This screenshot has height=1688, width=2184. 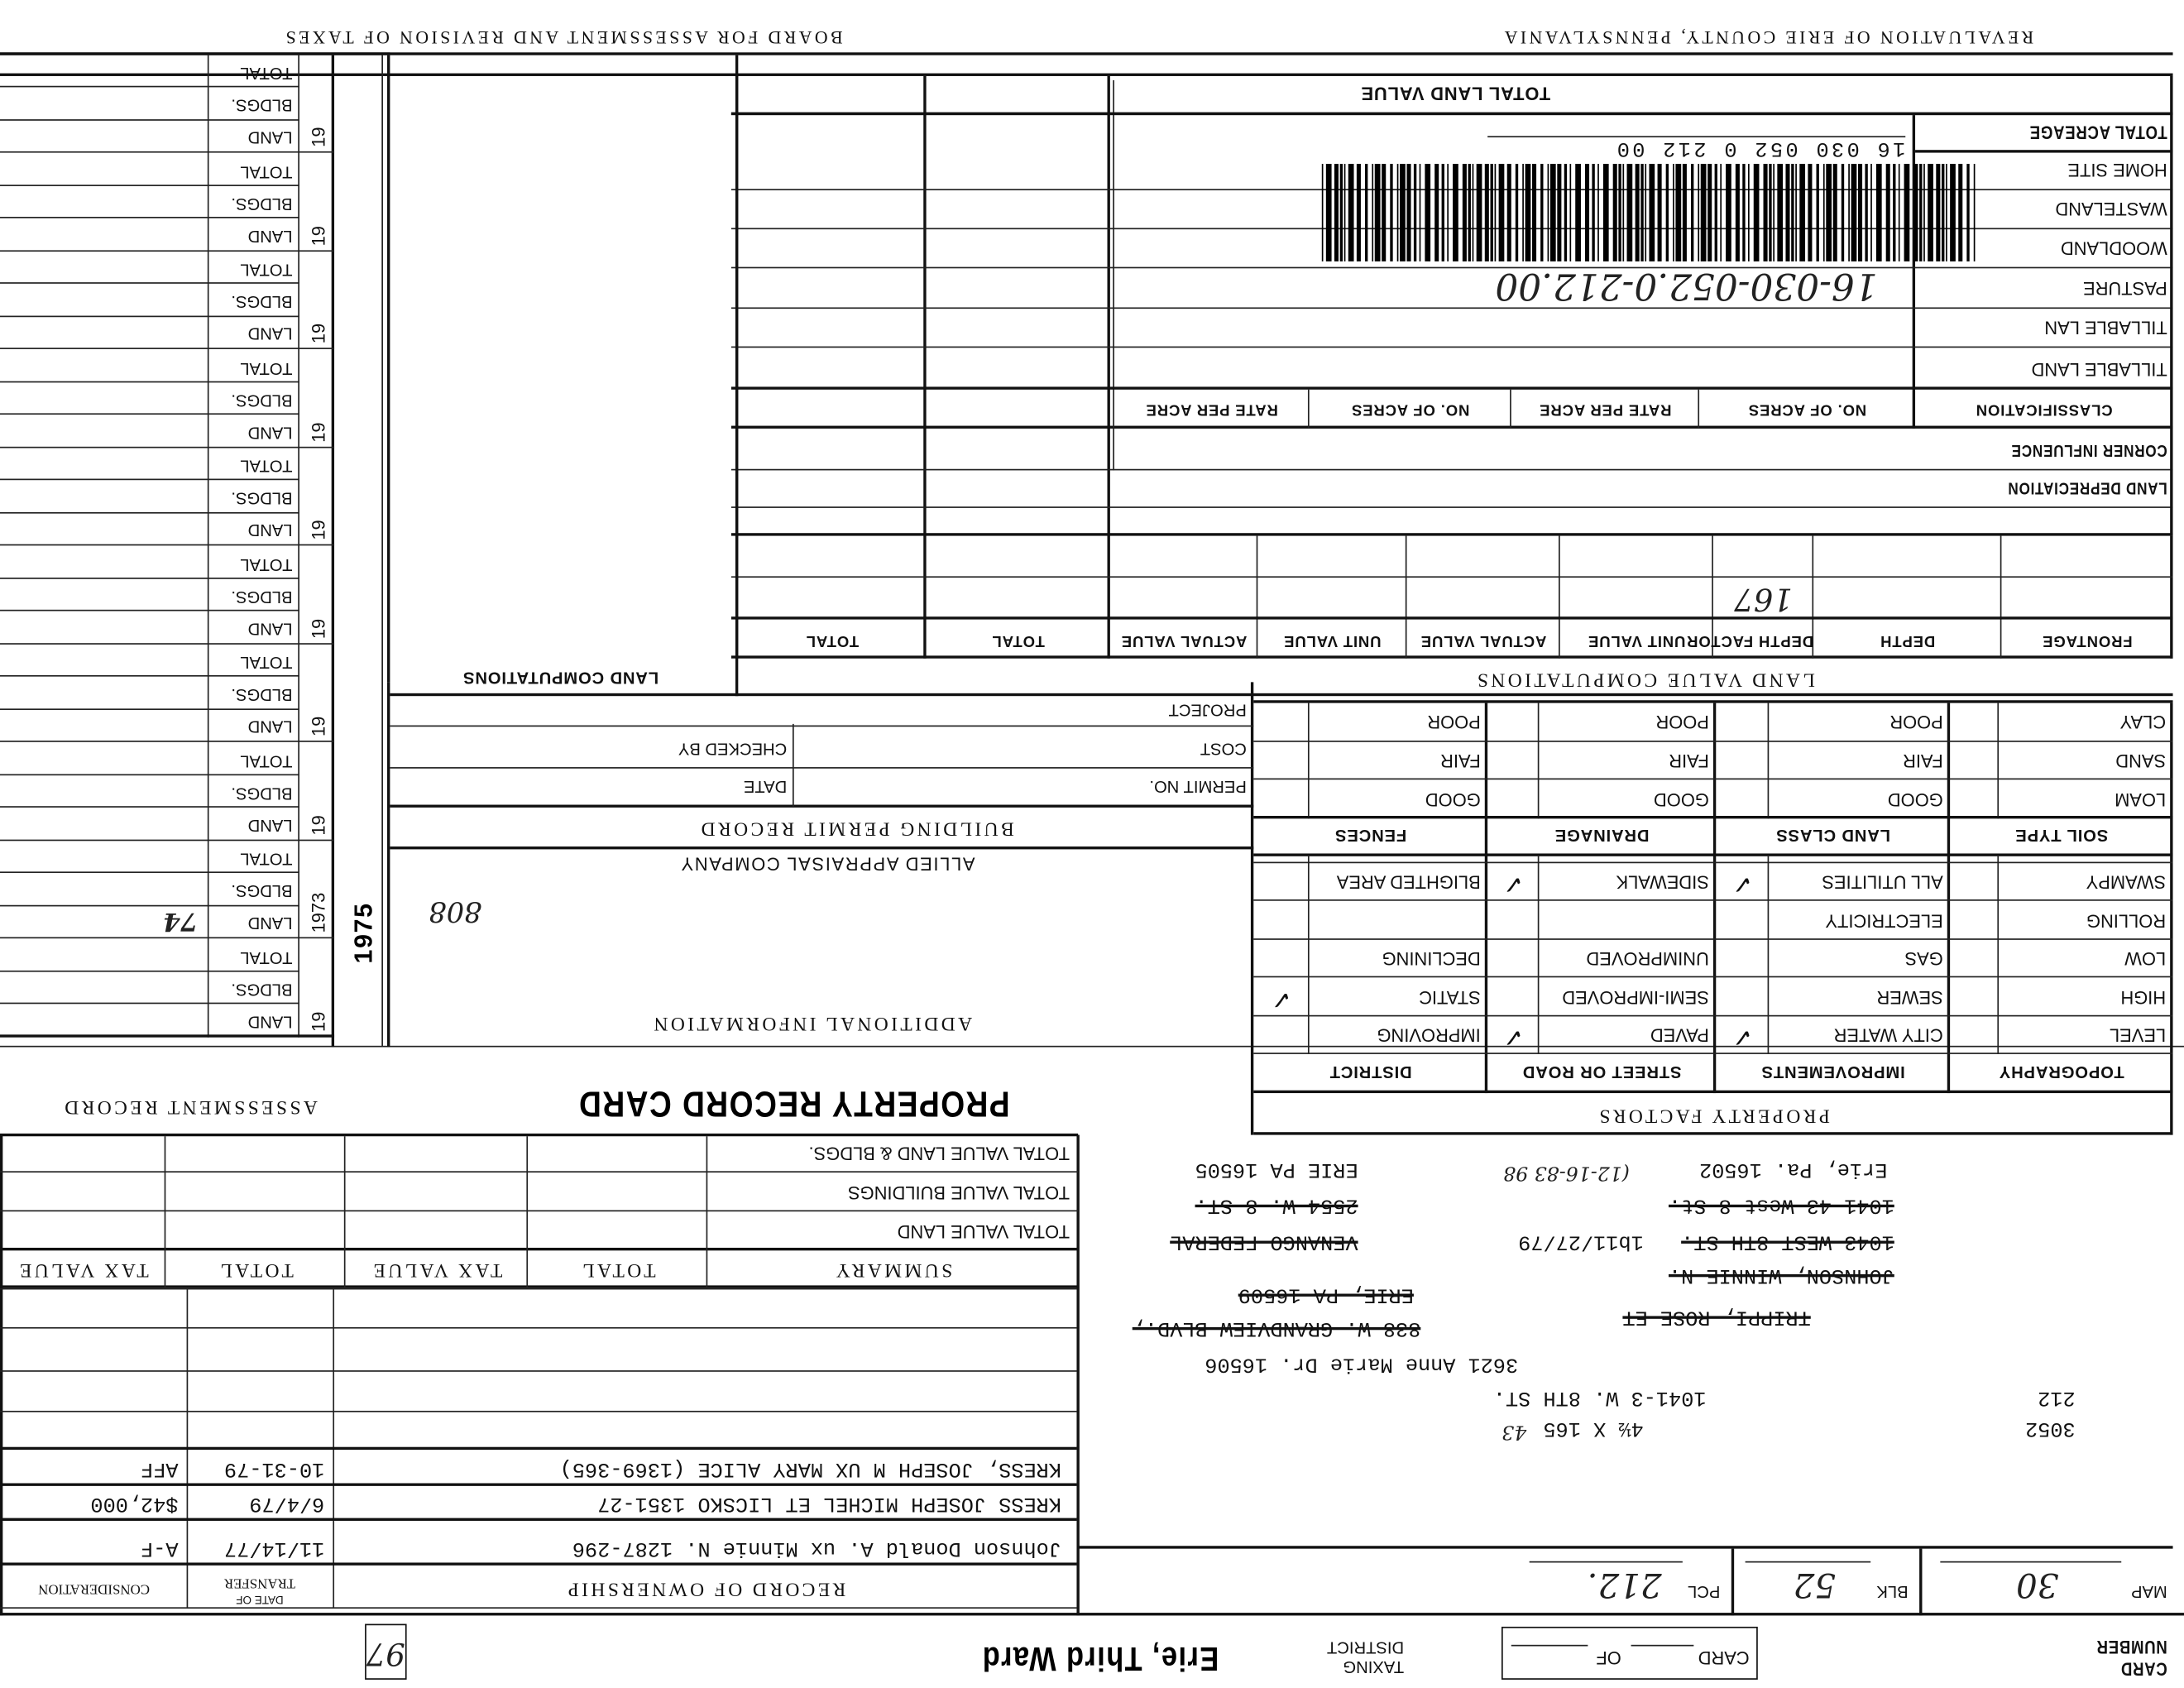 I want to click on consideration-label: CONSIDERATION, so click(x=94, y=1588).